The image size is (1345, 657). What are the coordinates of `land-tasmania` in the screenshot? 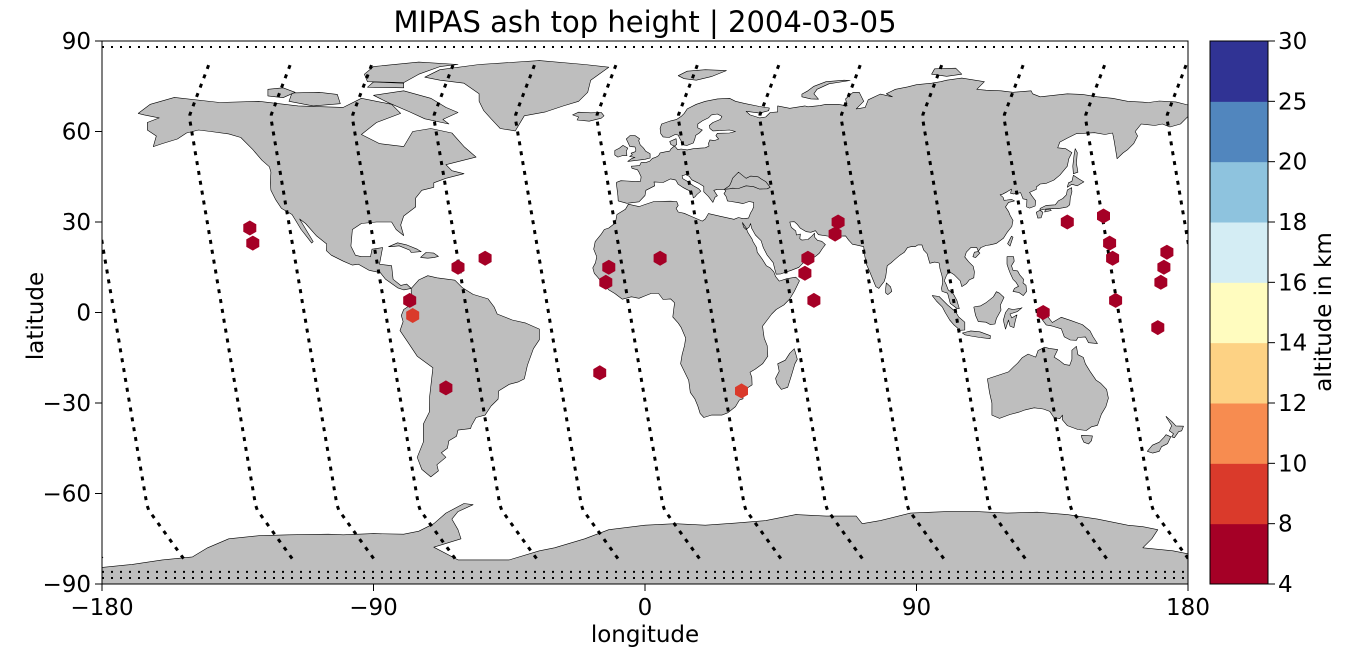 It's located at (1087, 440).